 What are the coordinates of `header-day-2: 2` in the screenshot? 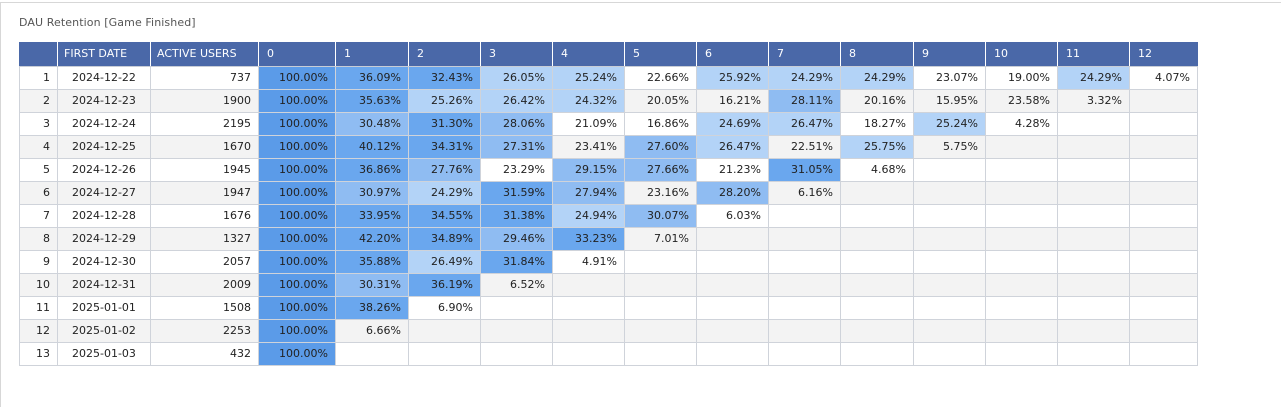 It's located at (444, 54).